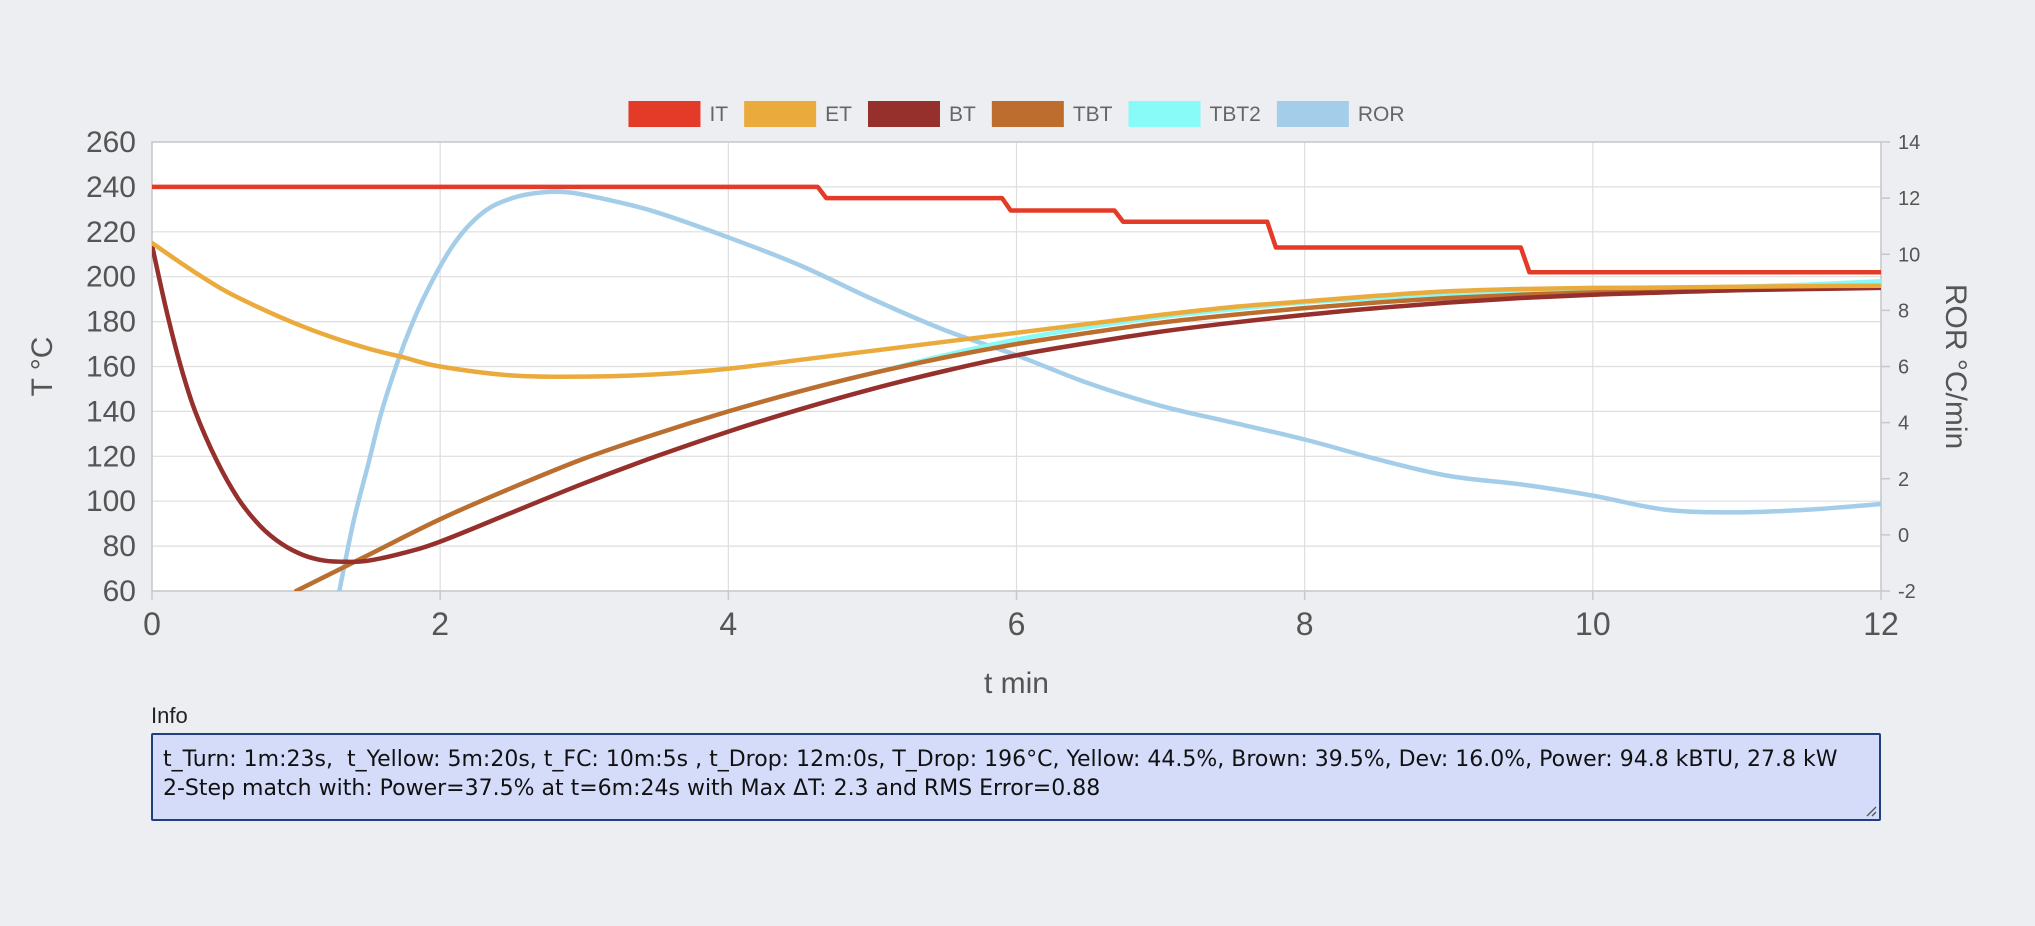  I want to click on y-tick-label: 200, so click(111, 277).